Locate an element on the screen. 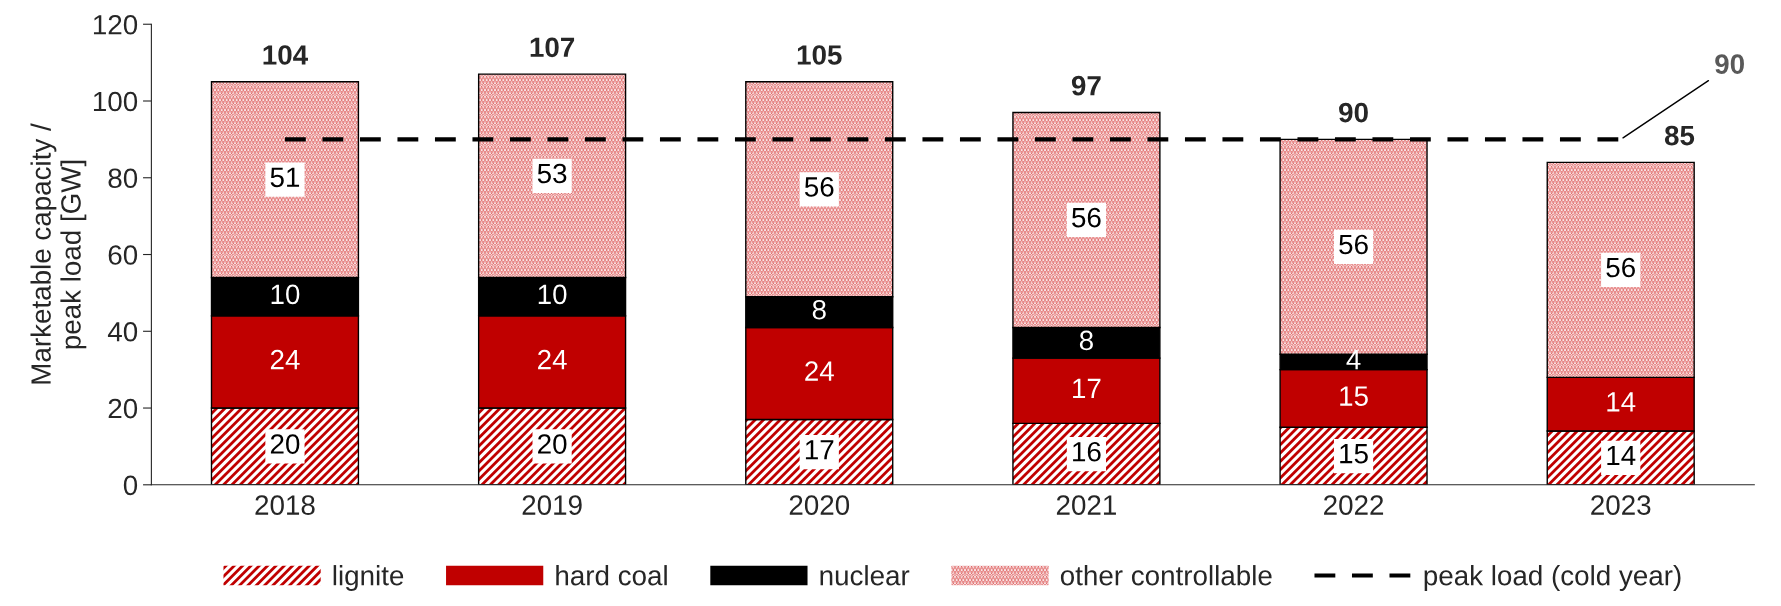  y-tick-label: 20 is located at coordinates (123, 408).